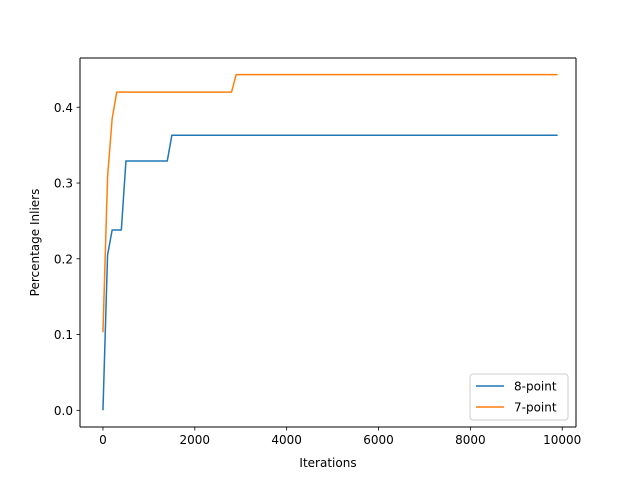 This screenshot has height=480, width=640. Describe the element at coordinates (535, 408) in the screenshot. I see `legend-label-7-point: 7-point` at that location.